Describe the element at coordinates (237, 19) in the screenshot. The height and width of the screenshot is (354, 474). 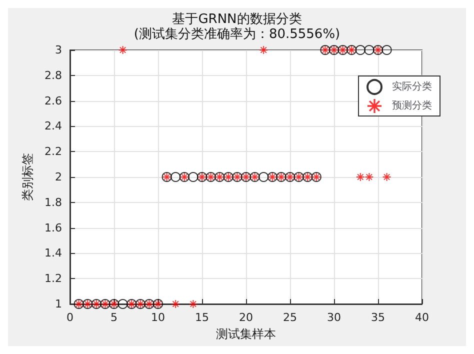
I see `chart-title: 基于GRNN的数据分类` at that location.